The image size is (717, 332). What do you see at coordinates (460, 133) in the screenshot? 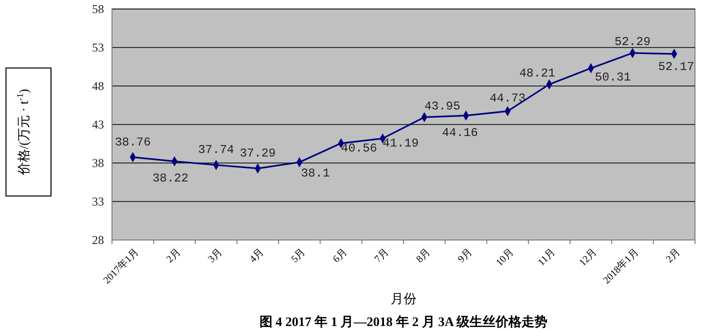
I see `data-label: 44.16` at bounding box center [460, 133].